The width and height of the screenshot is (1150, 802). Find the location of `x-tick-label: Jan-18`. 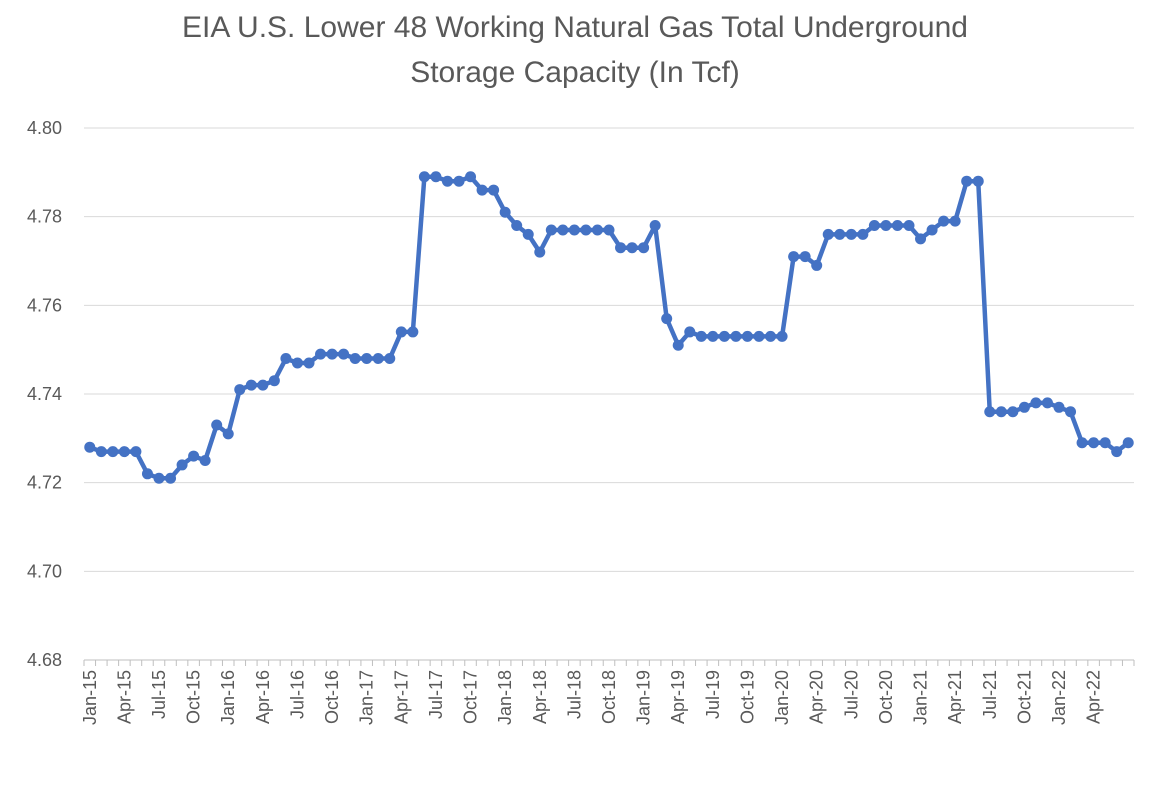

x-tick-label: Jan-18 is located at coordinates (505, 697).